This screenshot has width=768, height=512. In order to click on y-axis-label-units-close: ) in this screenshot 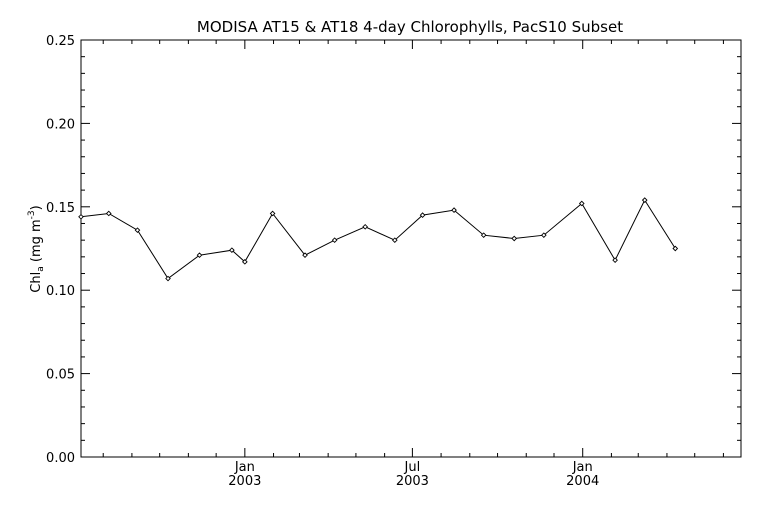, I will do `click(36, 207)`.